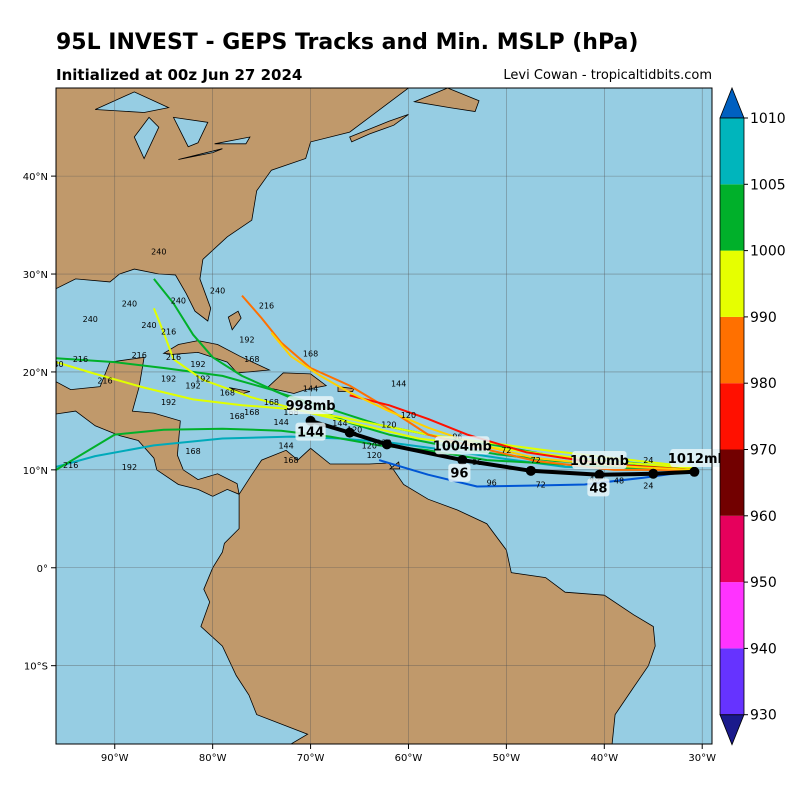 Image resolution: width=800 pixels, height=800 pixels. Describe the element at coordinates (763, 716) in the screenshot. I see `colorbar-tick-label: 930` at that location.